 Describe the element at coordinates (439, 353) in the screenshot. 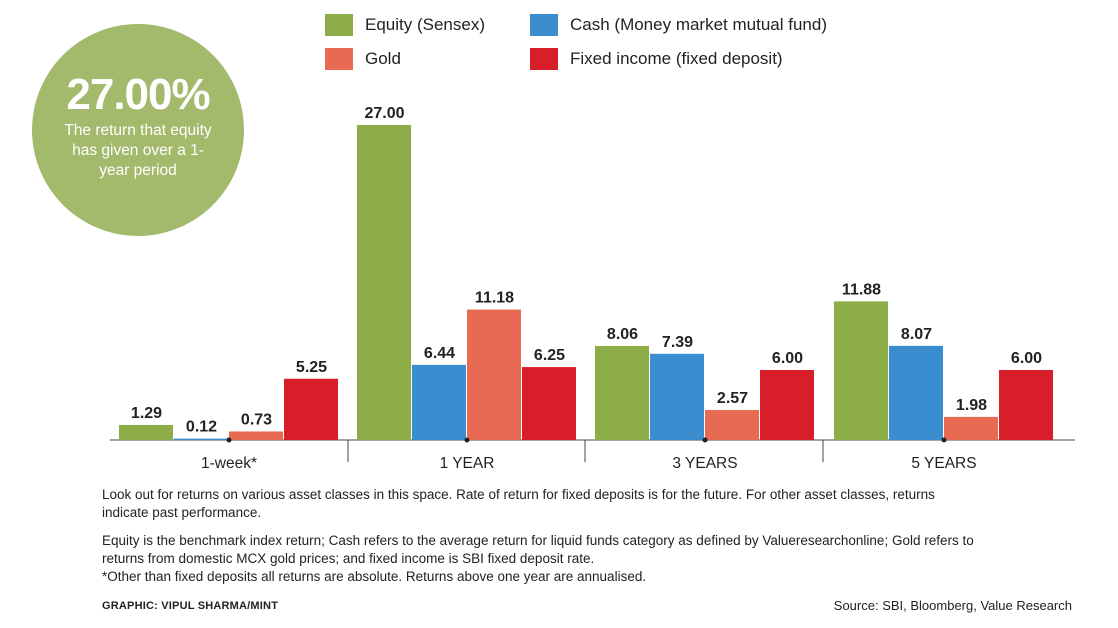

I see `data-label: 6.44` at that location.